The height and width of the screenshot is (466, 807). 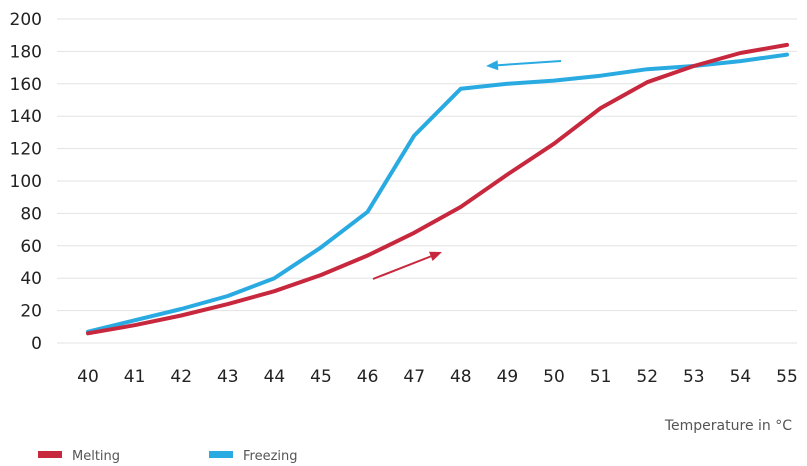 What do you see at coordinates (31, 247) in the screenshot?
I see `y-tick-label: 60` at bounding box center [31, 247].